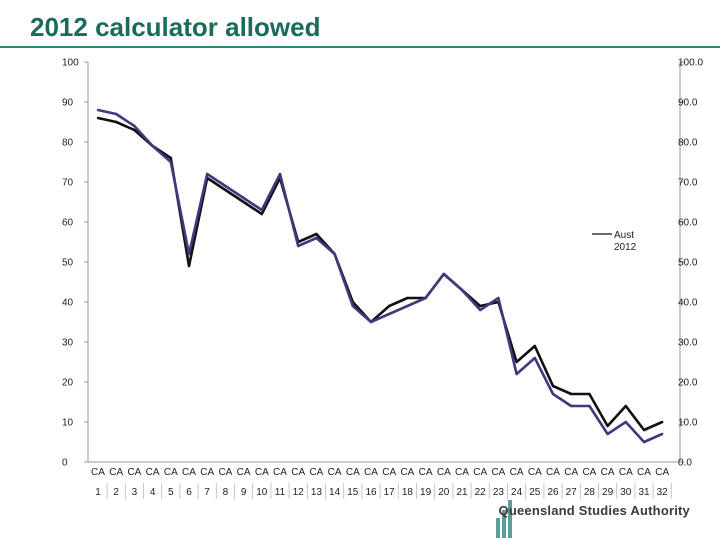  I want to click on legend-entry-2012: 2012, so click(625, 247).